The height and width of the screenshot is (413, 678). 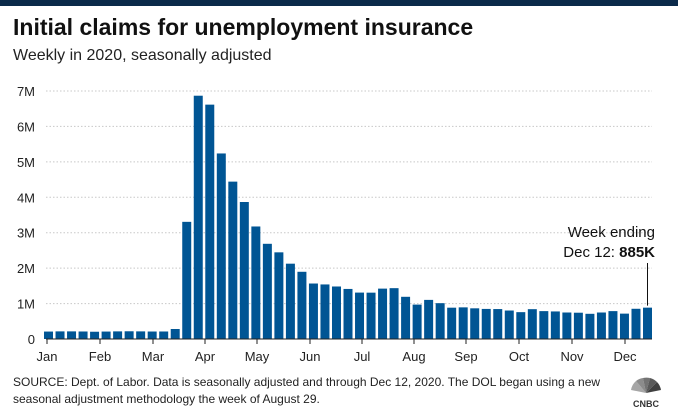 I want to click on x-tick-label: Jul, so click(x=362, y=356).